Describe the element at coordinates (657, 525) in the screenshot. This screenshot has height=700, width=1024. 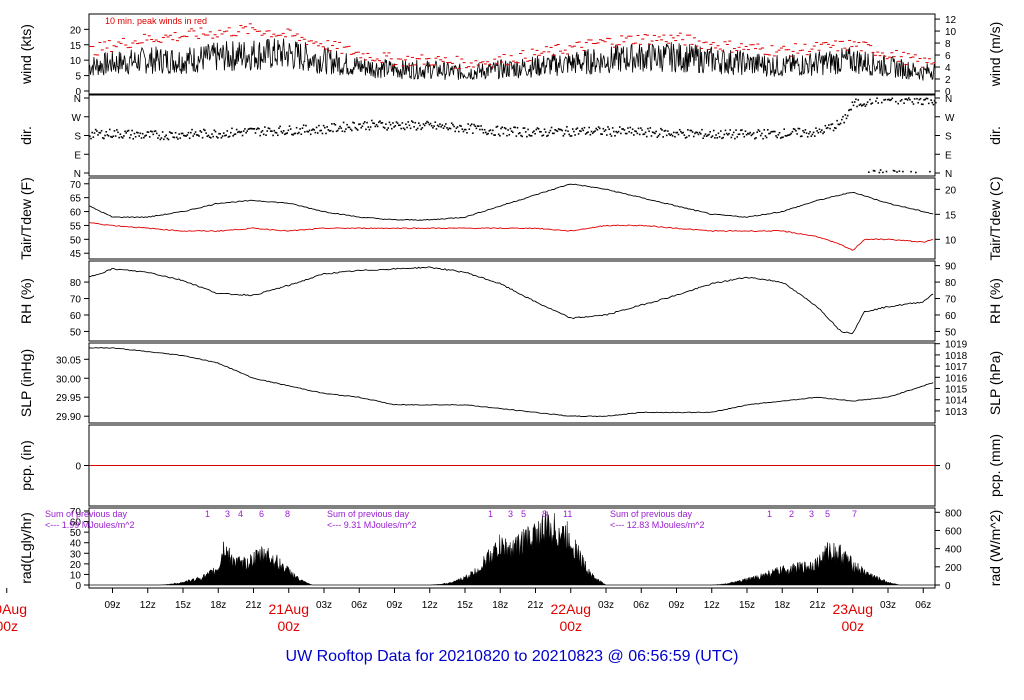
I see `radiation-sum-value: <--- 12.83 MJoules/m^2` at that location.